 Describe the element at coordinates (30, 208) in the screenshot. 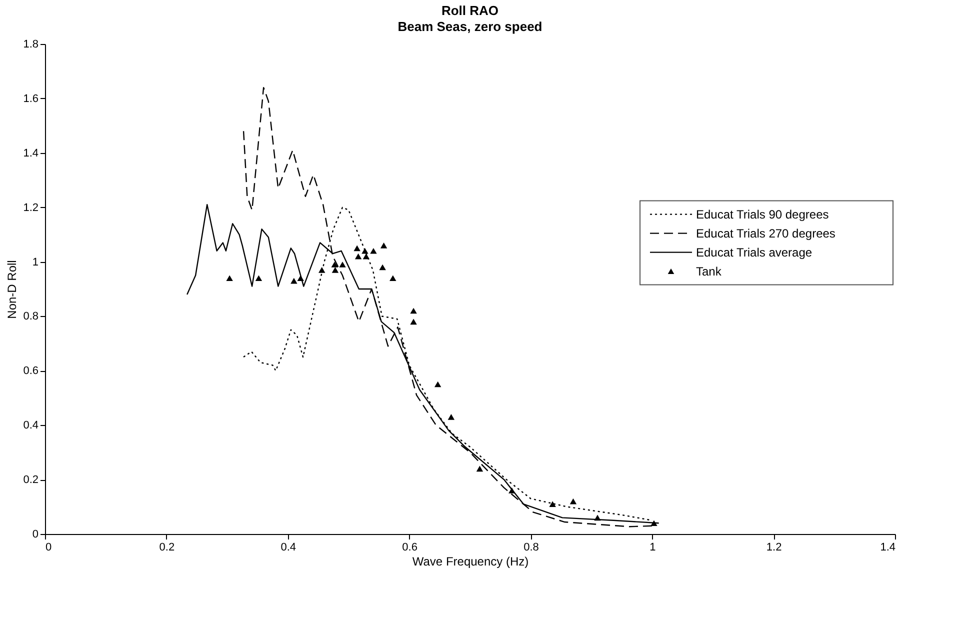

I see `y-tick-label: 1.2` at that location.